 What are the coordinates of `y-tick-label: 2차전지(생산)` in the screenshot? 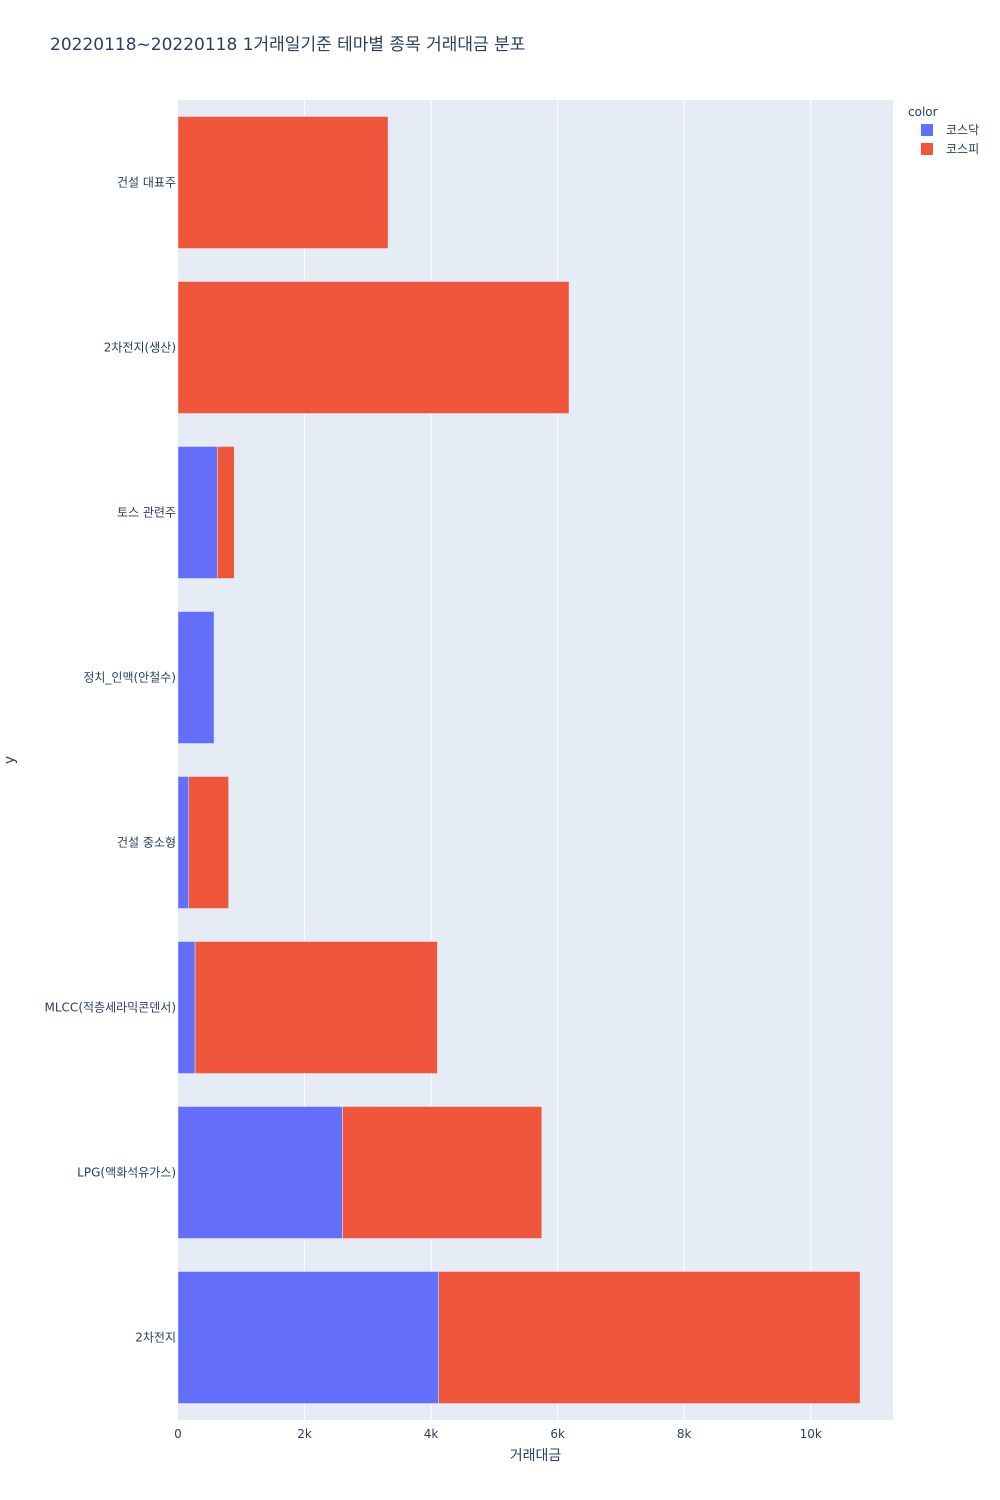 It's located at (140, 348).